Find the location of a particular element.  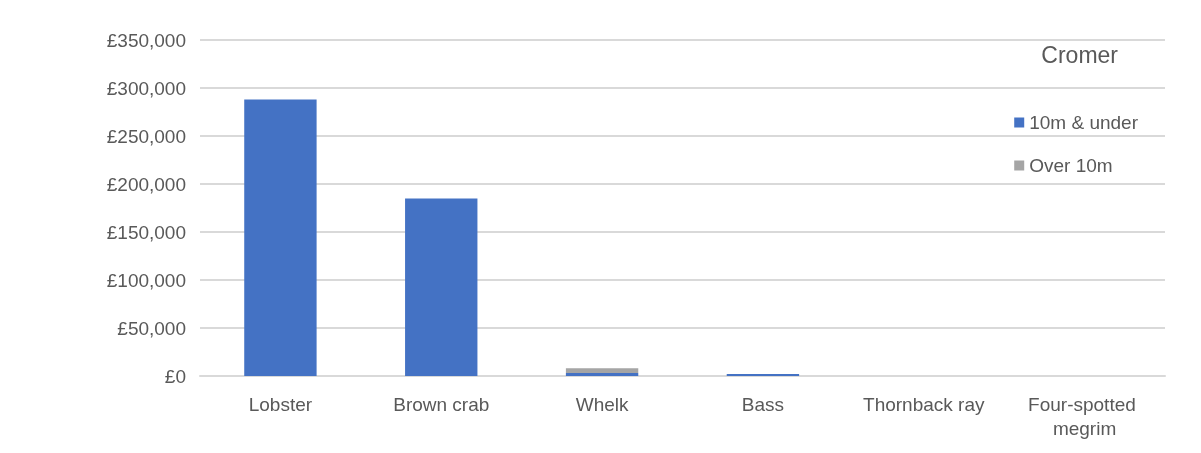

y-tick-label: £350,000 is located at coordinates (146, 40).